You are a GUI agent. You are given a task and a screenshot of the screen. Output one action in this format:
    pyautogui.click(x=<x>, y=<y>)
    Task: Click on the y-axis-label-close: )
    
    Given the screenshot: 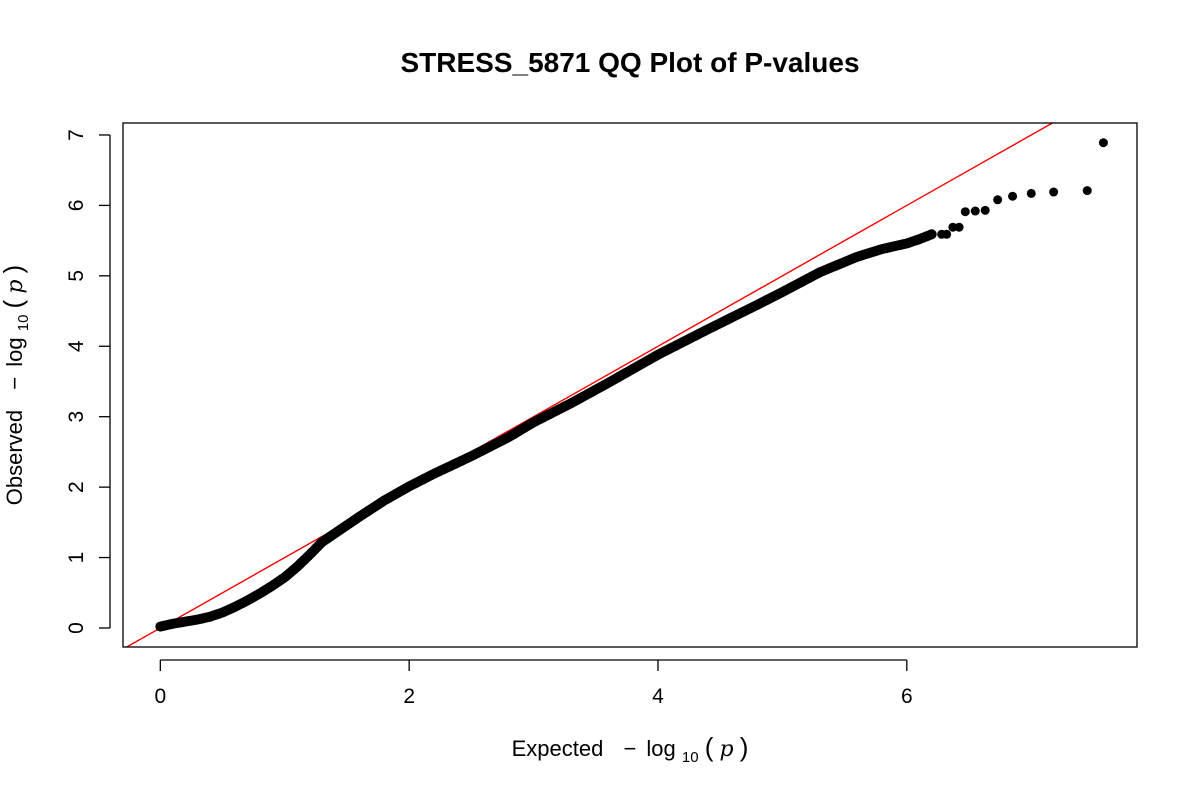 What is the action you would take?
    pyautogui.click(x=14, y=269)
    